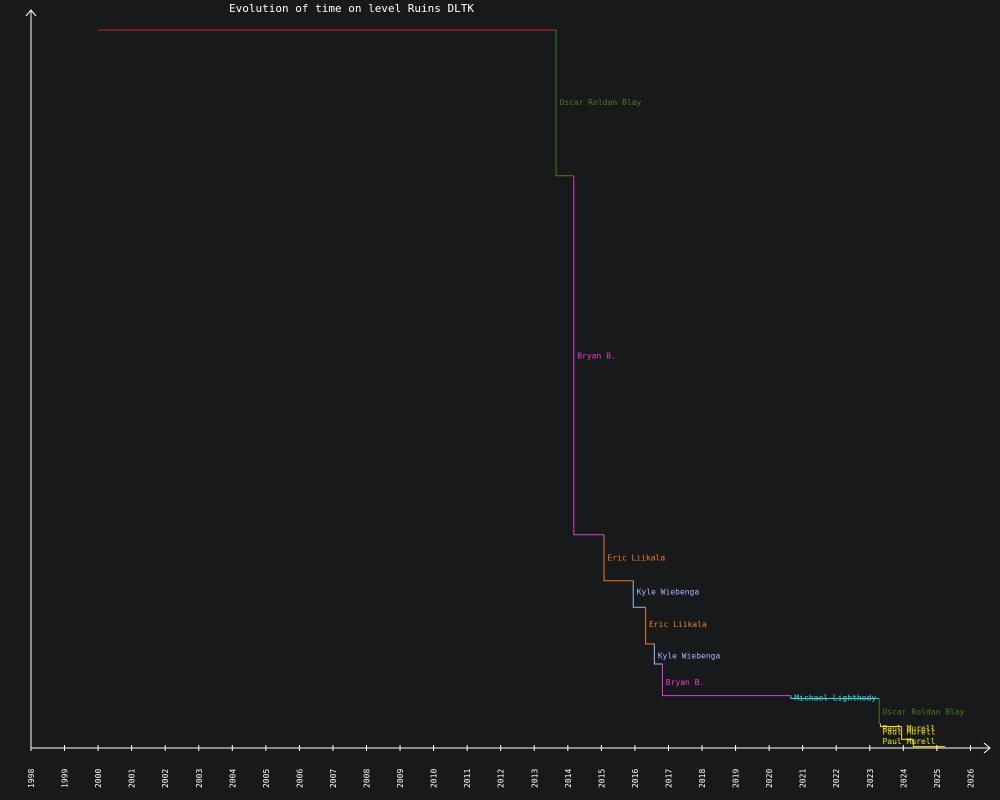 The height and width of the screenshot is (800, 1000). I want to click on x-tick-label: 2026, so click(970, 778).